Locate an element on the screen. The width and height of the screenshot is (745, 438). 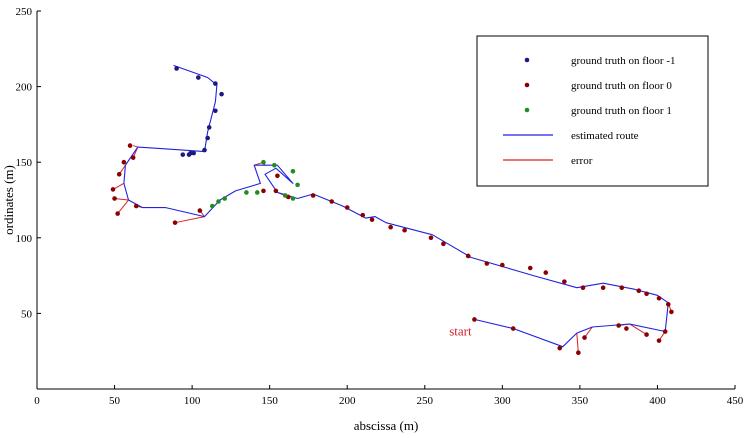
legend-label: ground truth on floor -1 is located at coordinates (623, 61).